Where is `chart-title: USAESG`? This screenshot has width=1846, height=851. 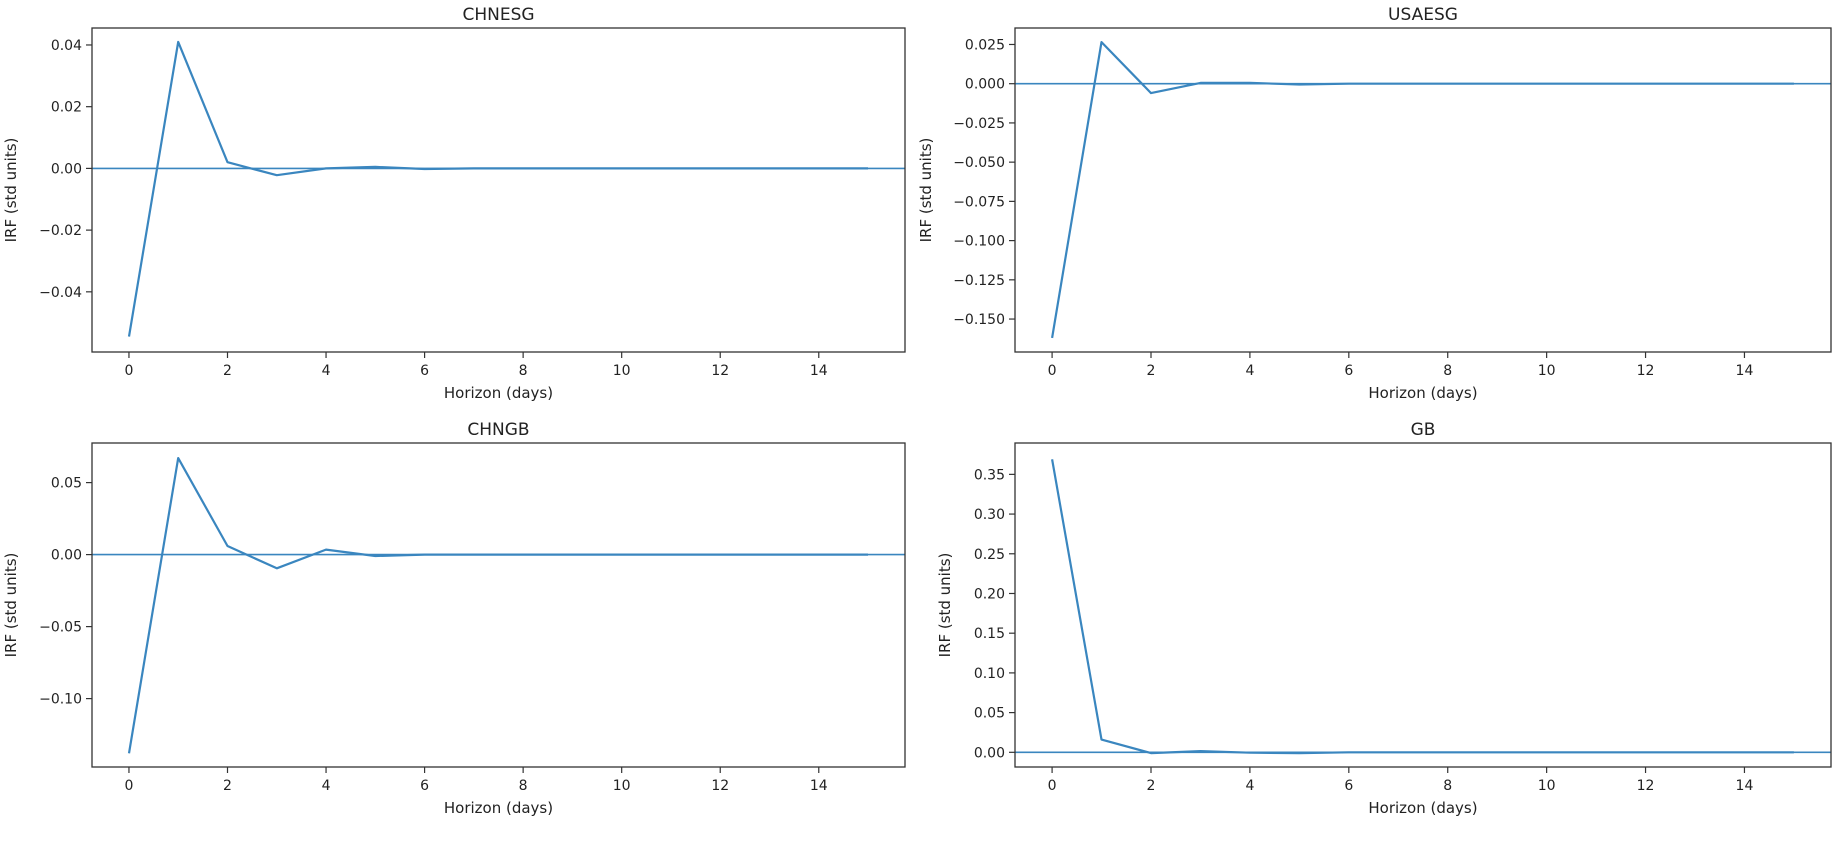
chart-title: USAESG is located at coordinates (1423, 15).